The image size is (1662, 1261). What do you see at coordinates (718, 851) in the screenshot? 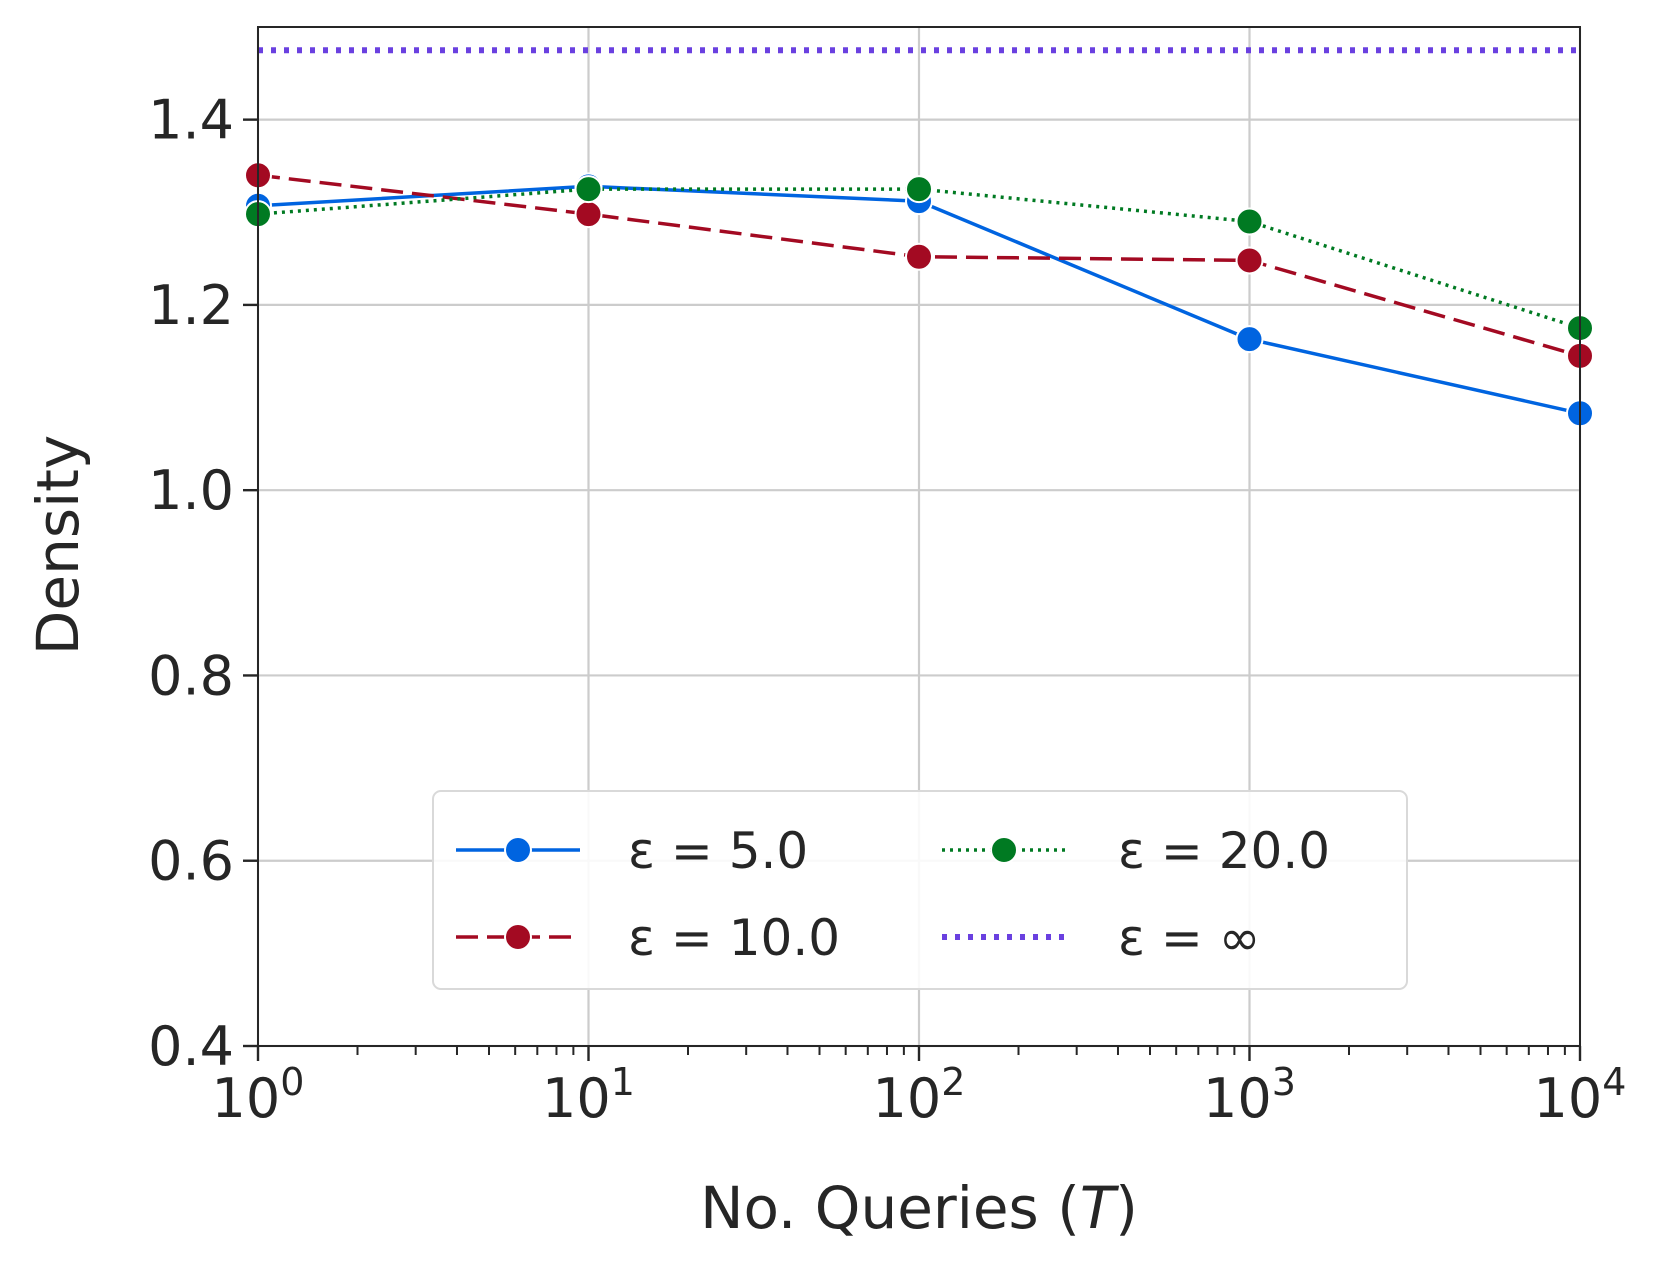
I see `legend-label-5-0: ε = 5.0` at bounding box center [718, 851].